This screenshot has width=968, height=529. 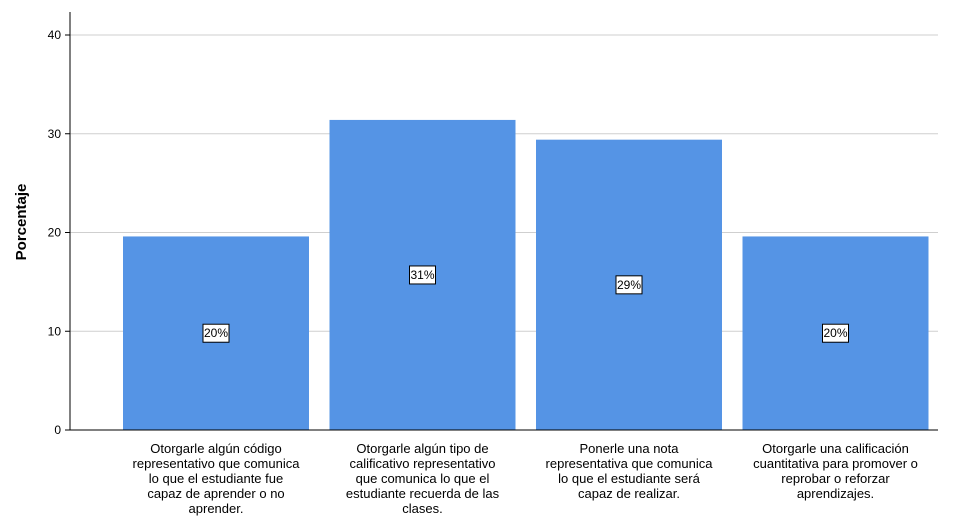 What do you see at coordinates (835, 448) in the screenshot?
I see `x-category-label-line: Otorgarle una calificación` at bounding box center [835, 448].